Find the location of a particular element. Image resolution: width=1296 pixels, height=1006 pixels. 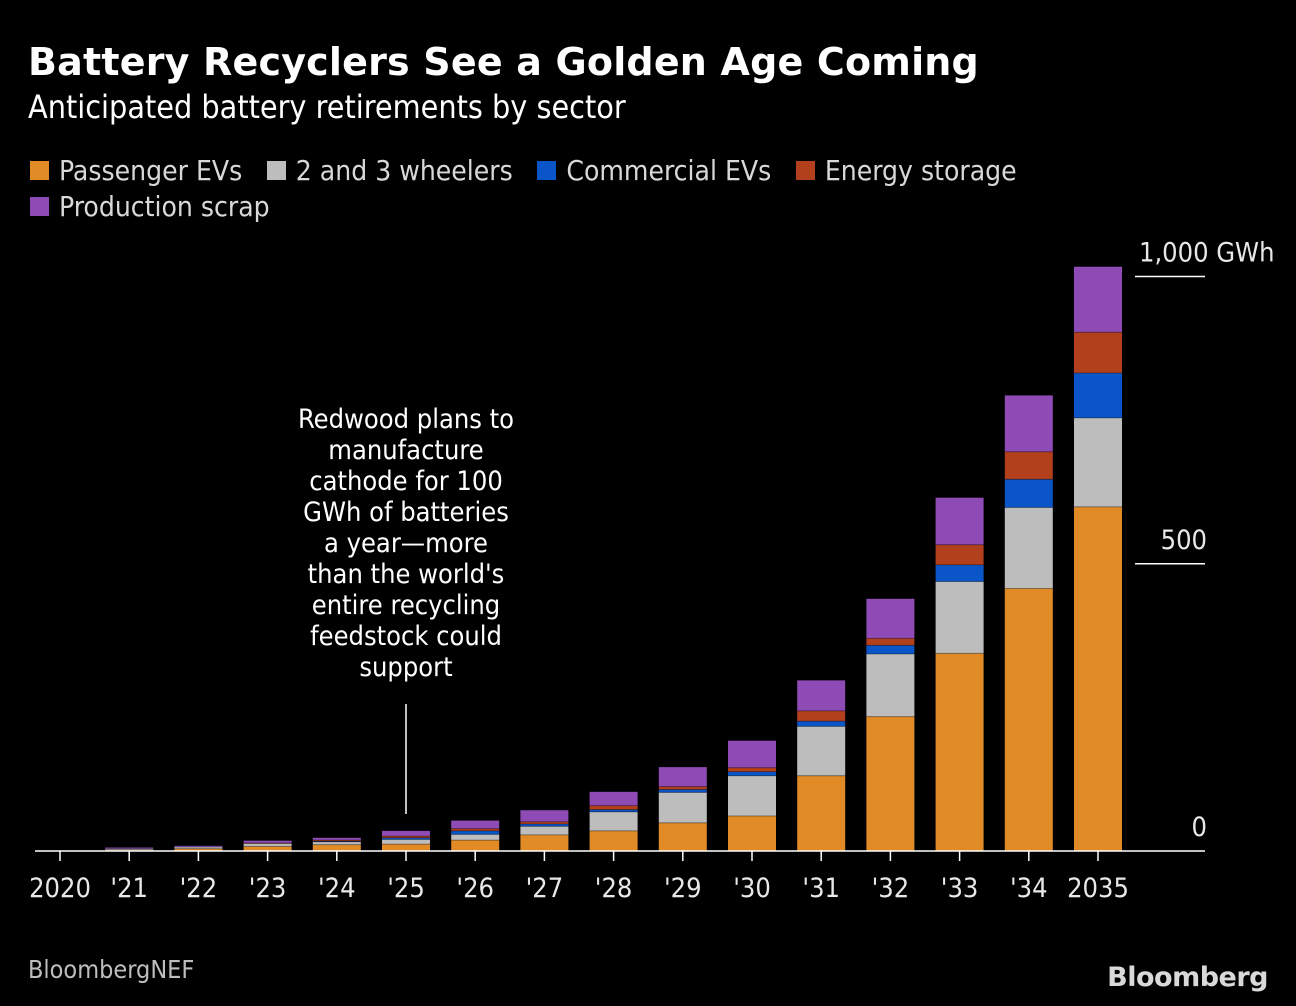

source-note: BloombergNEF is located at coordinates (111, 969).